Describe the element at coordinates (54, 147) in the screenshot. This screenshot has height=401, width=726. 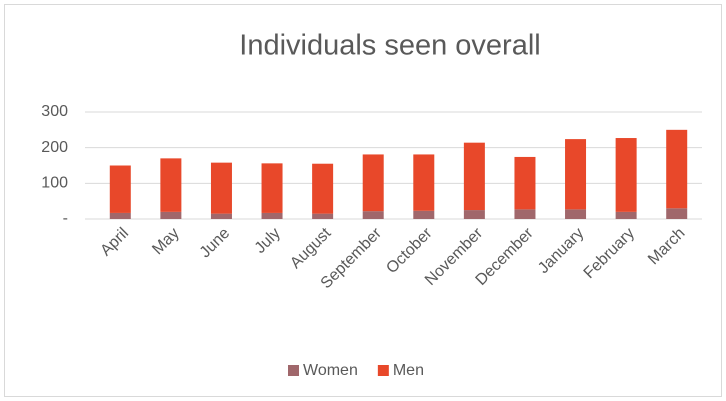
I see `y-tick-label: 200` at that location.